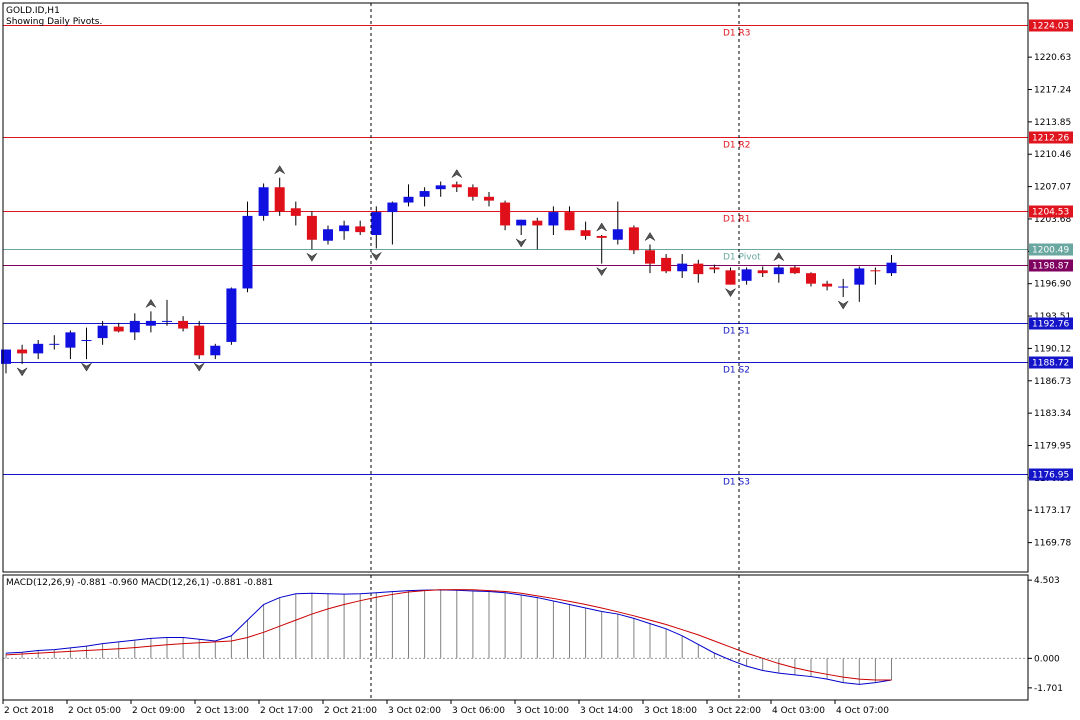 The width and height of the screenshot is (1080, 720). Describe the element at coordinates (737, 220) in the screenshot. I see `pivot-label: D1 R1` at that location.